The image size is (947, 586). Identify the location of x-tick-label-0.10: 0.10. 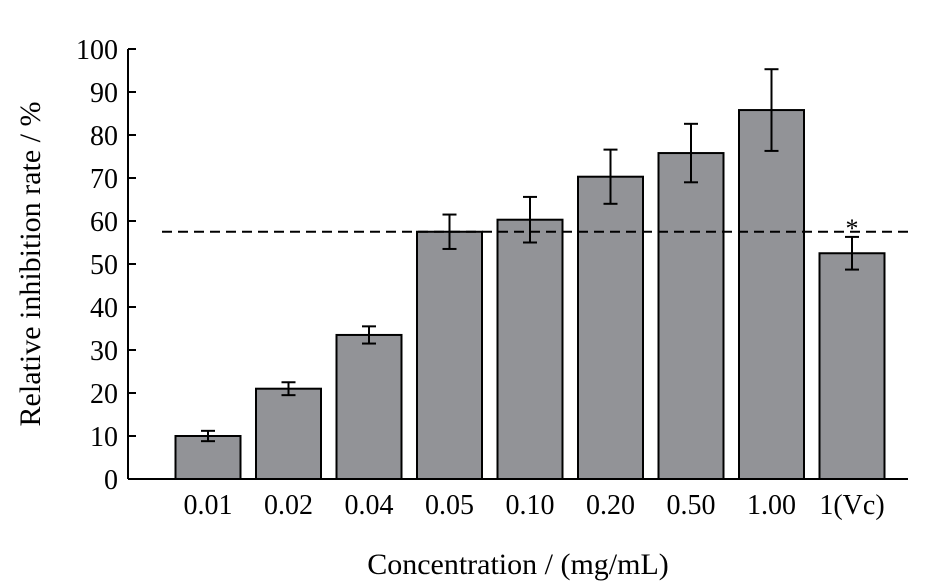
(530, 505).